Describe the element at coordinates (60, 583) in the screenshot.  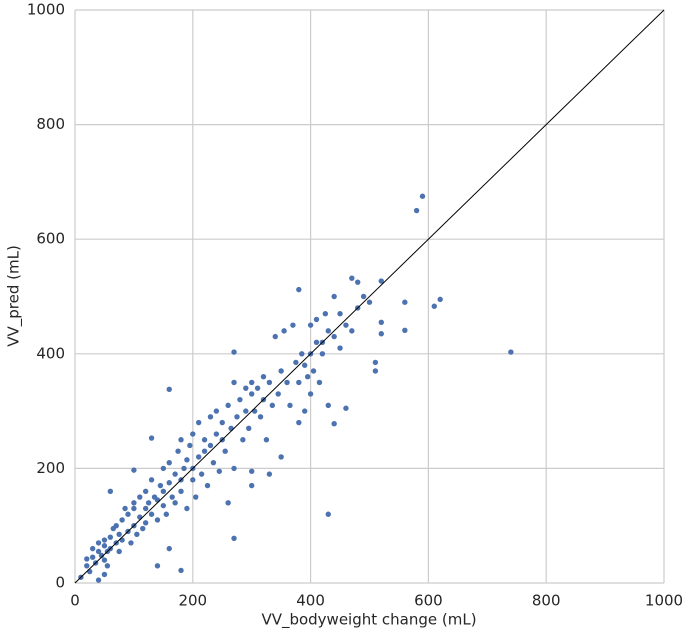
I see `y-tick-label: 0` at that location.